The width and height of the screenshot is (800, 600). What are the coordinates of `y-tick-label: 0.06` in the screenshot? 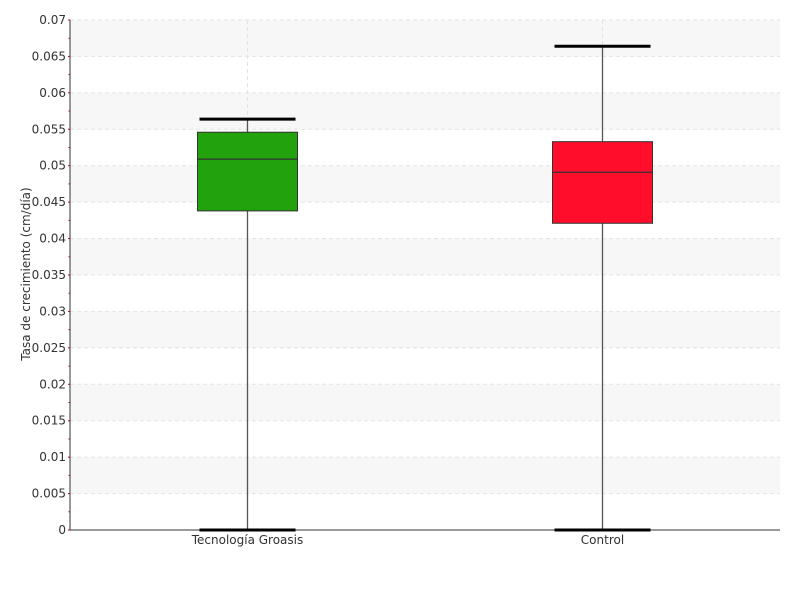 It's located at (52, 93).